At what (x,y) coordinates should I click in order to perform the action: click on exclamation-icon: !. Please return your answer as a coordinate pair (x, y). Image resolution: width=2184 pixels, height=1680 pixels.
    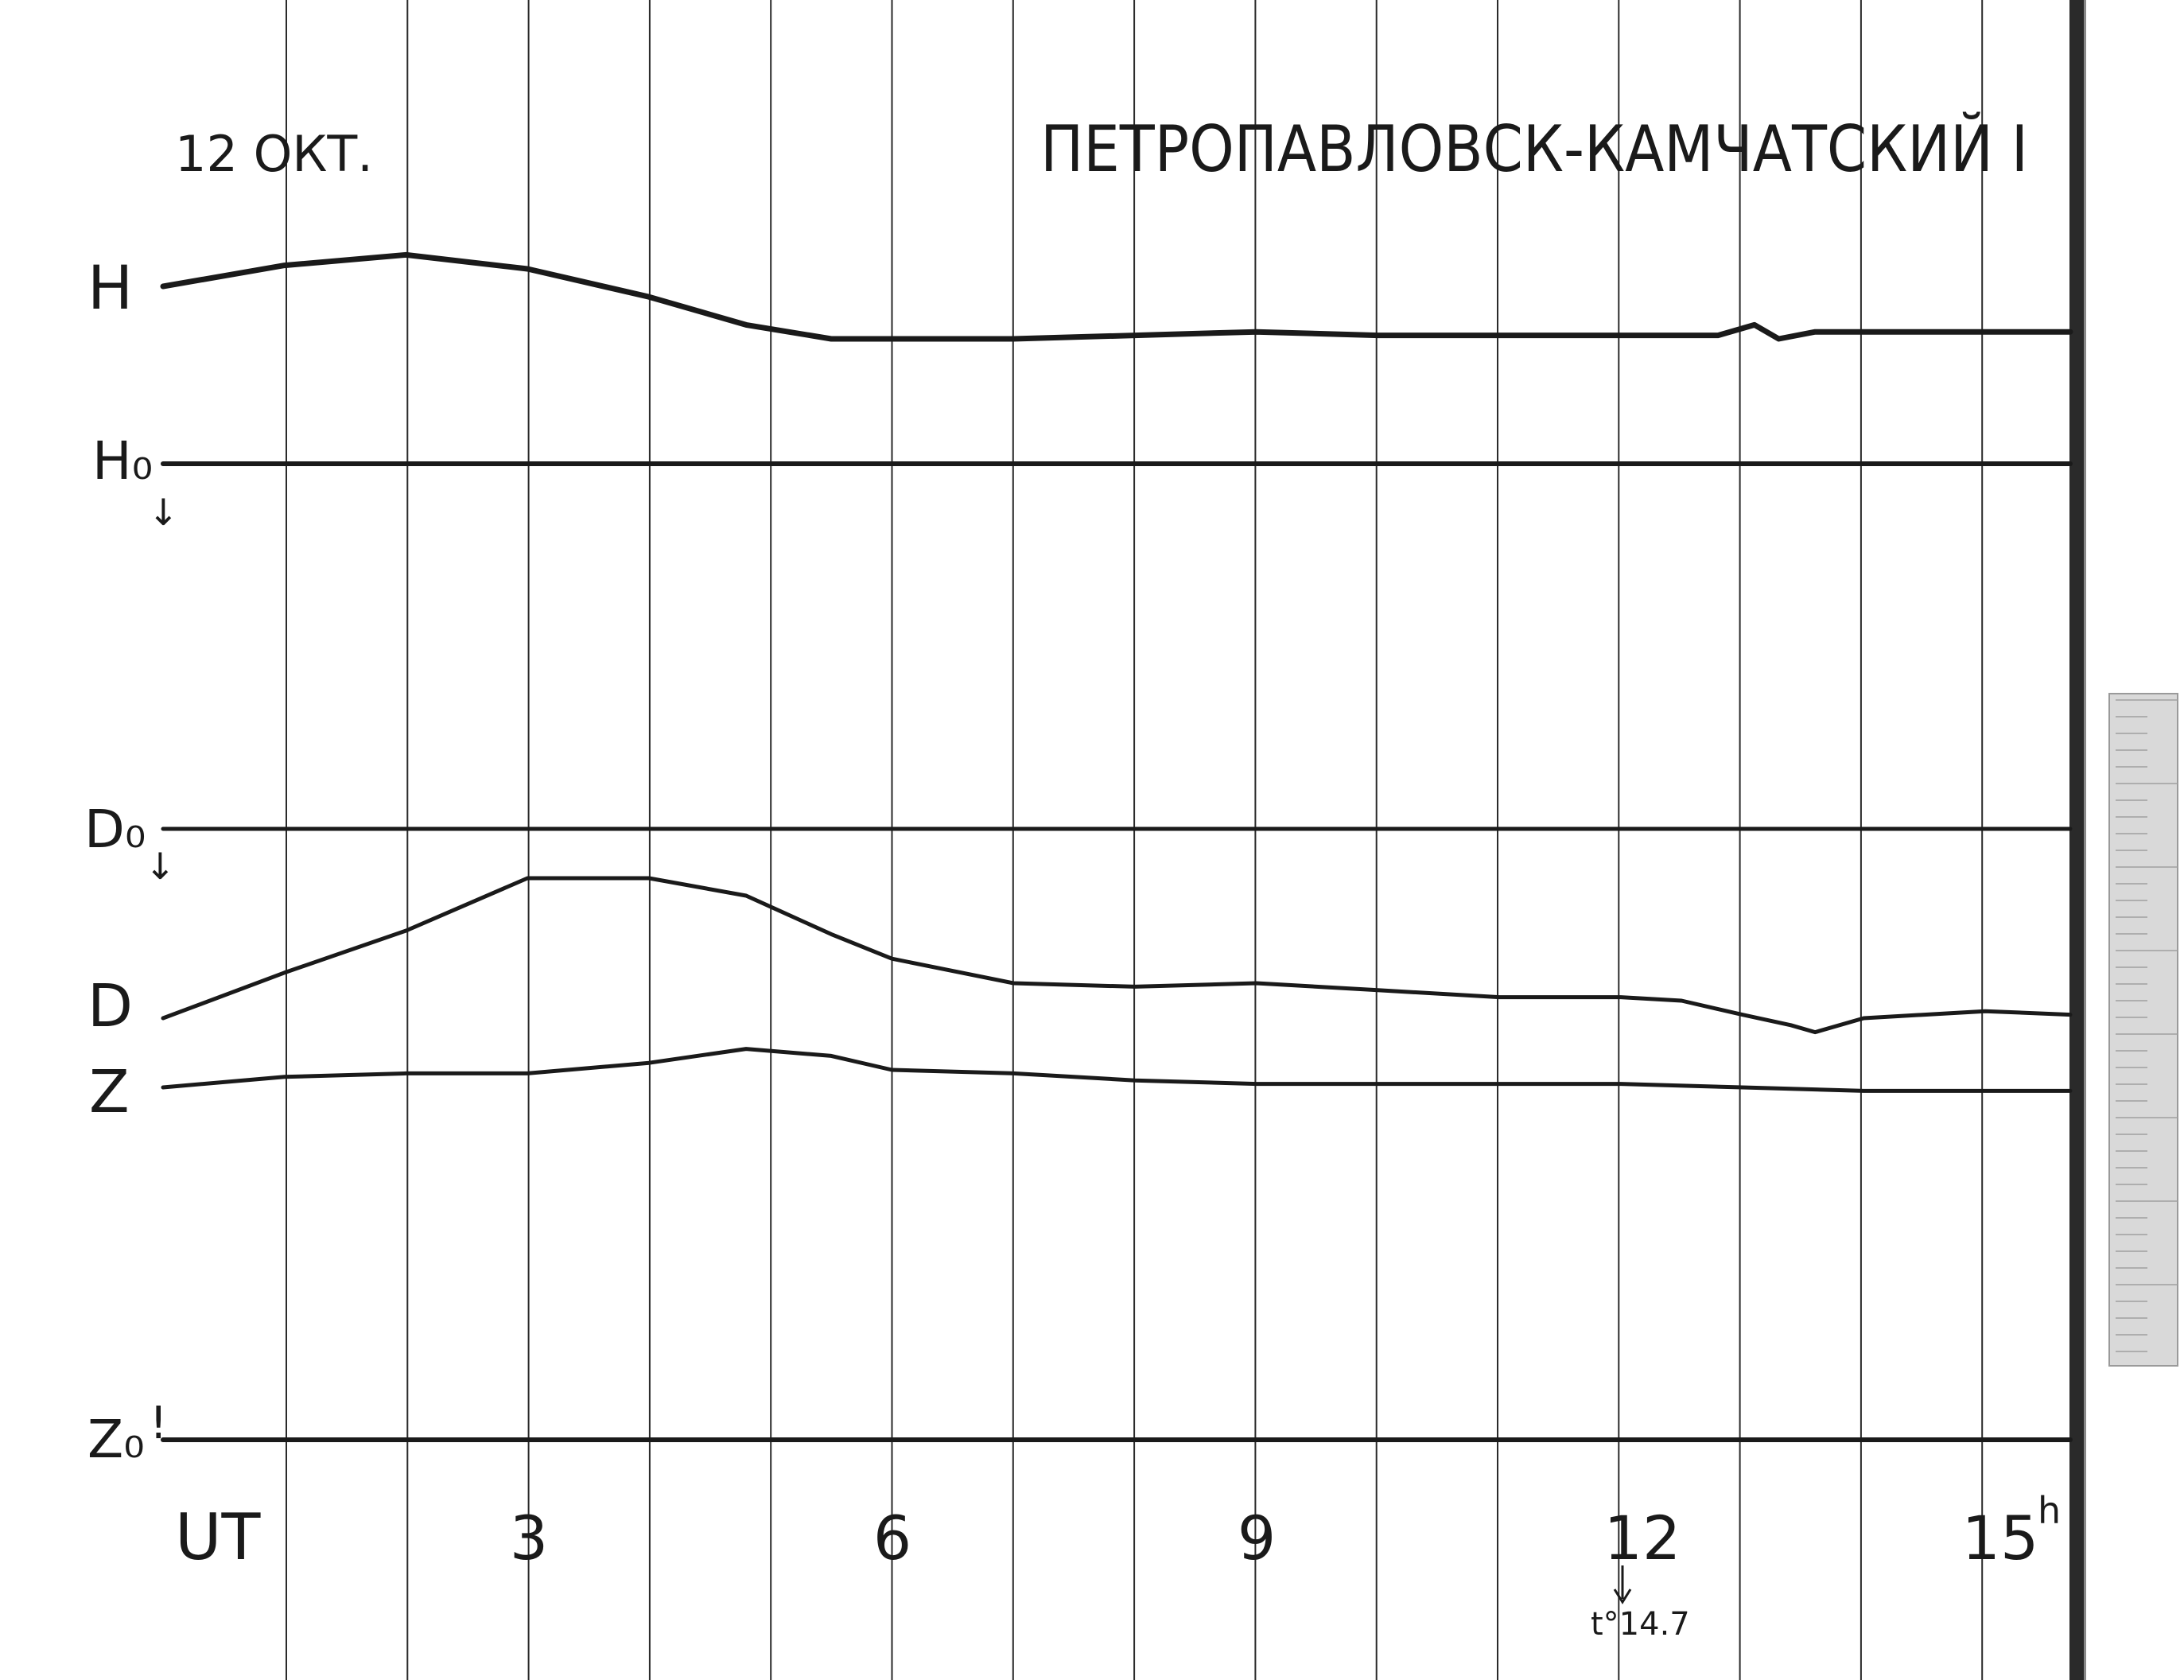
    Looking at the image, I should click on (158, 1423).